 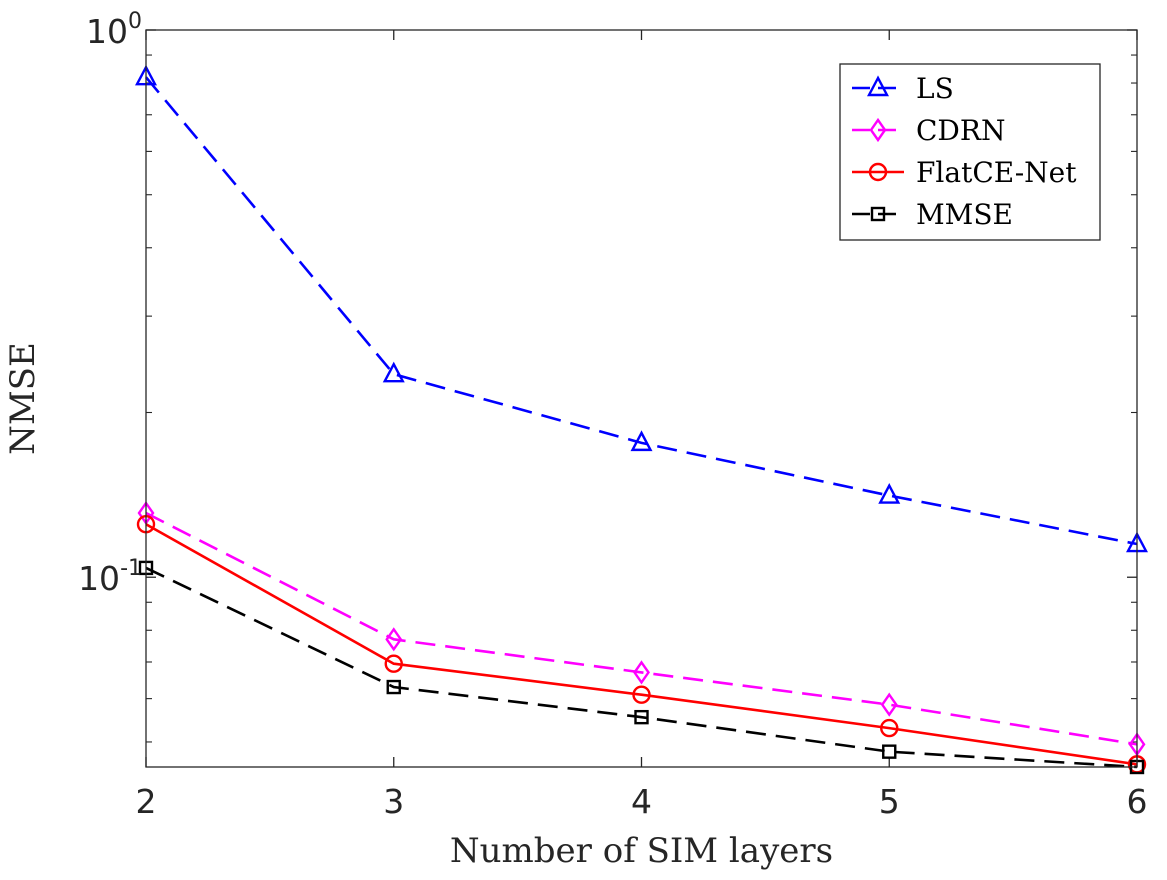 I want to click on legend-label: LS, so click(x=935, y=88).